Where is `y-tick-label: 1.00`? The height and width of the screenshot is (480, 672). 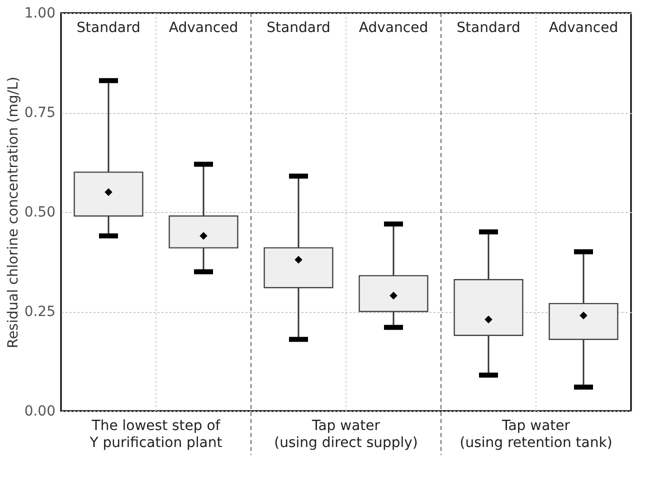
y-tick-label: 1.00 is located at coordinates (40, 14).